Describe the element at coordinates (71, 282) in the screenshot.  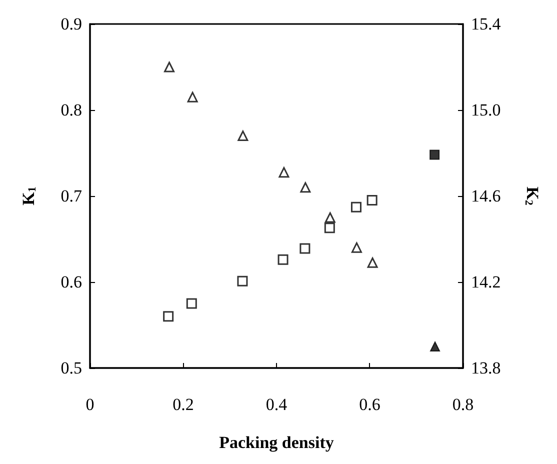
I see `y-tick-label: 0.6` at that location.